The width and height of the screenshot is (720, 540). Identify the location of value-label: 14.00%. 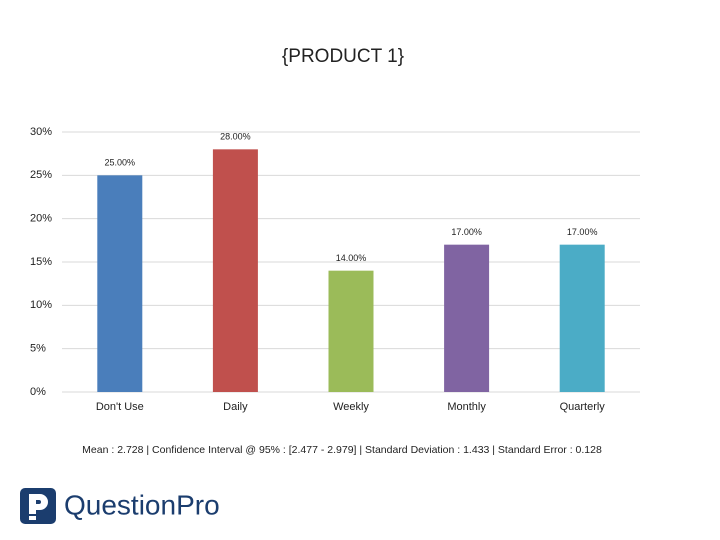
(351, 258).